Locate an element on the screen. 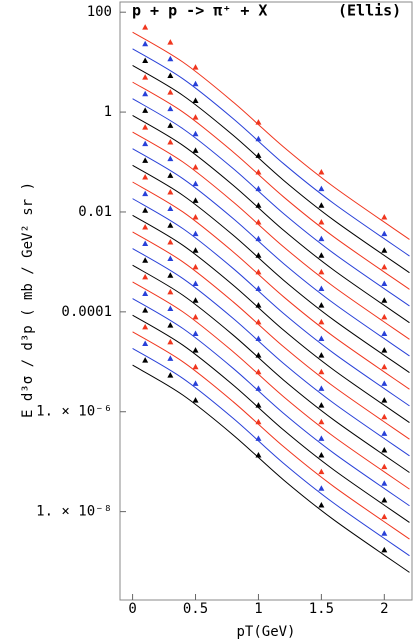  y-tick-label: 0.0001 is located at coordinates (86, 312).